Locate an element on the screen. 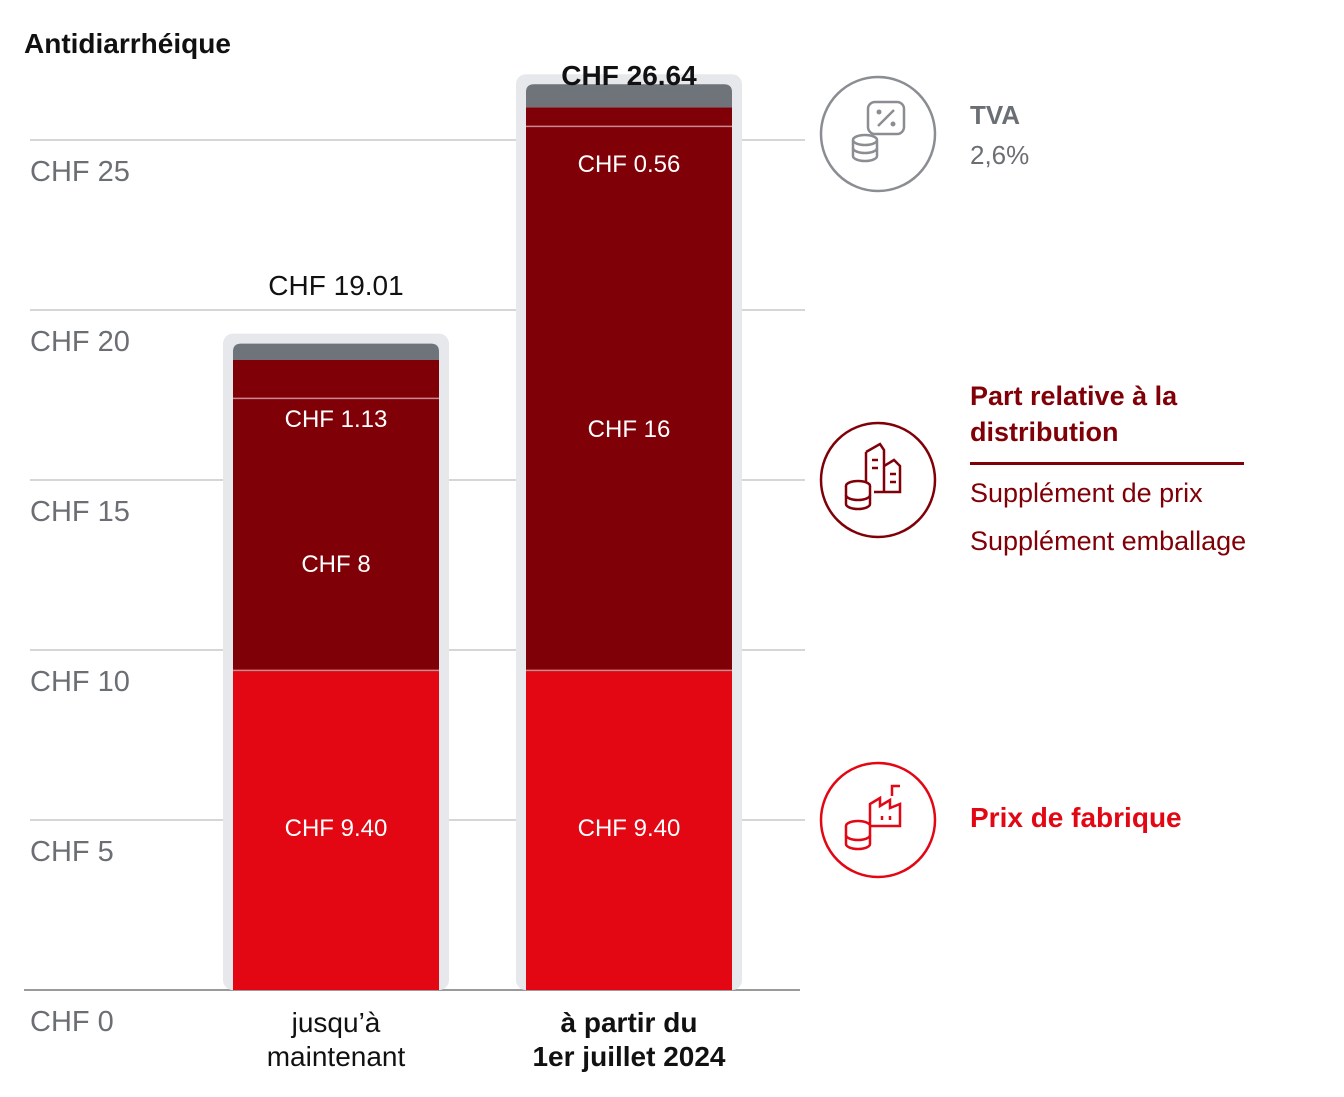 This screenshot has height=1097, width=1344. segment-label: CHF 0.56 is located at coordinates (629, 164).